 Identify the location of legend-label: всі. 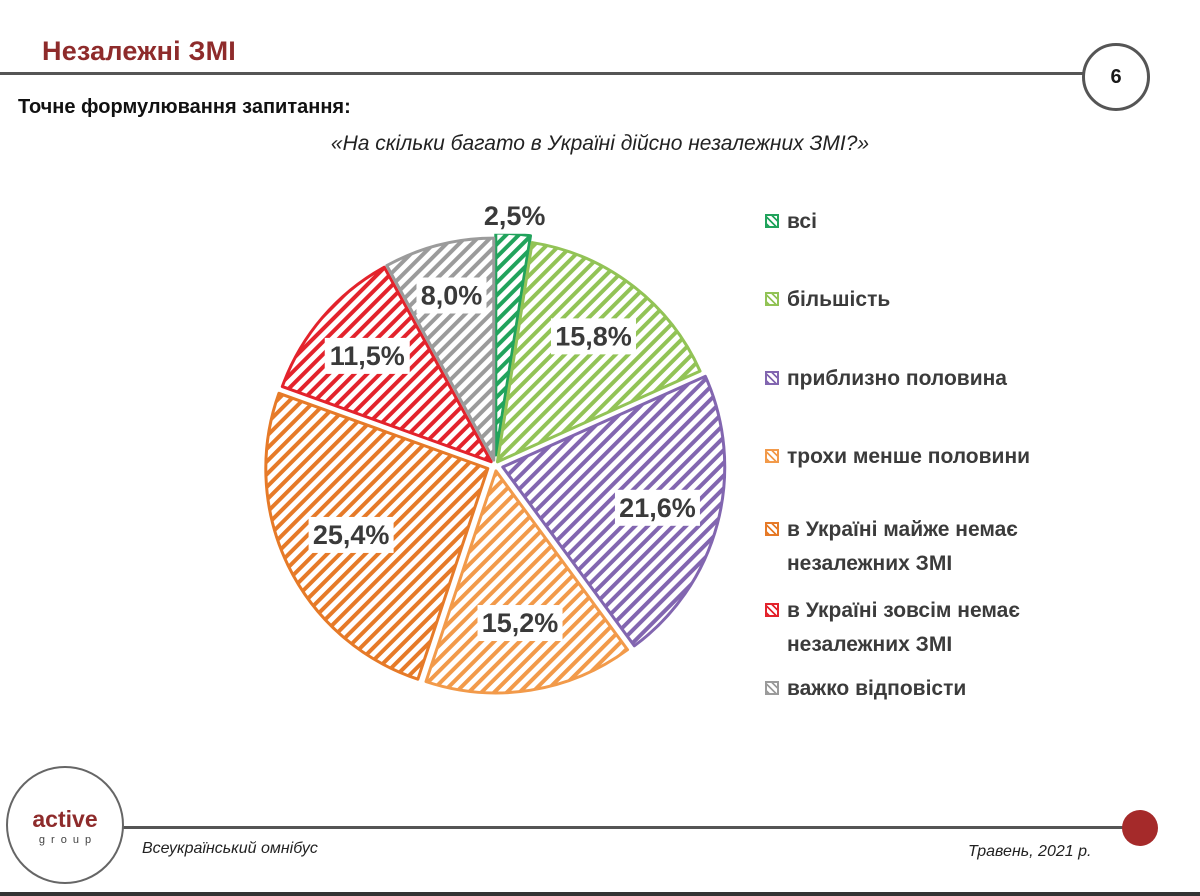
(802, 221).